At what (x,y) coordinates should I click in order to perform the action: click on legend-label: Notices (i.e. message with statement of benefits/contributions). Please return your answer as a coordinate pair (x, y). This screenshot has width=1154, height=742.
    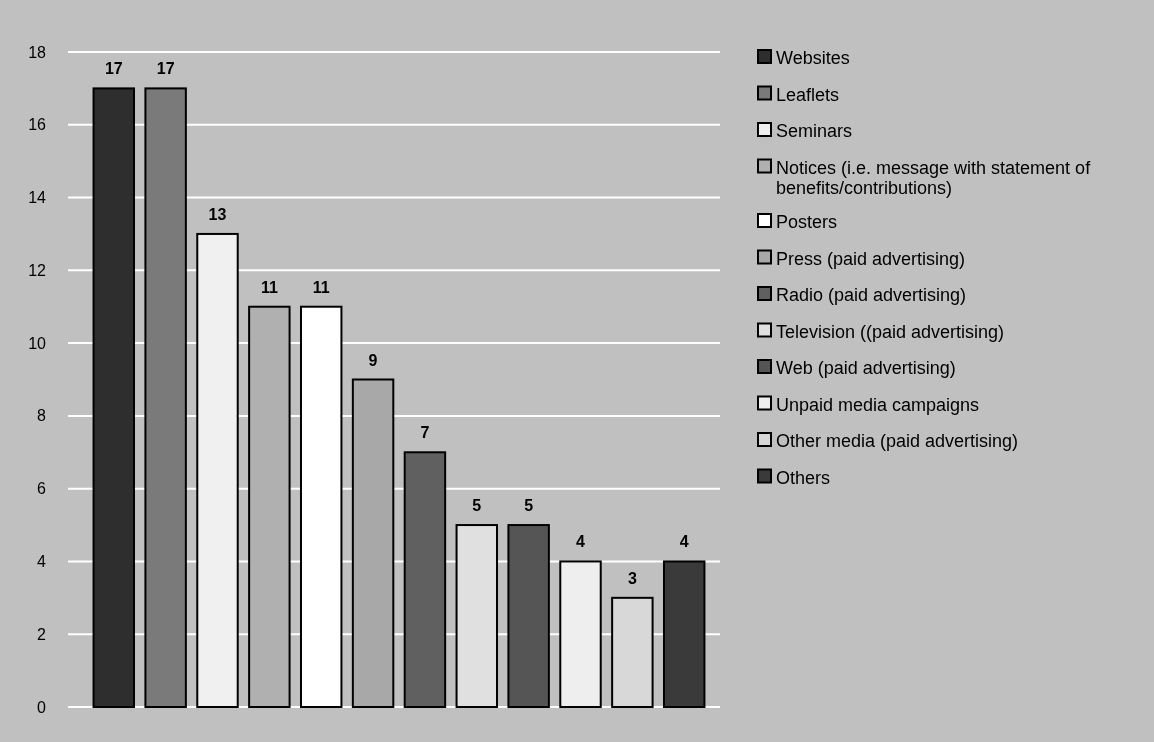
    Looking at the image, I should click on (934, 177).